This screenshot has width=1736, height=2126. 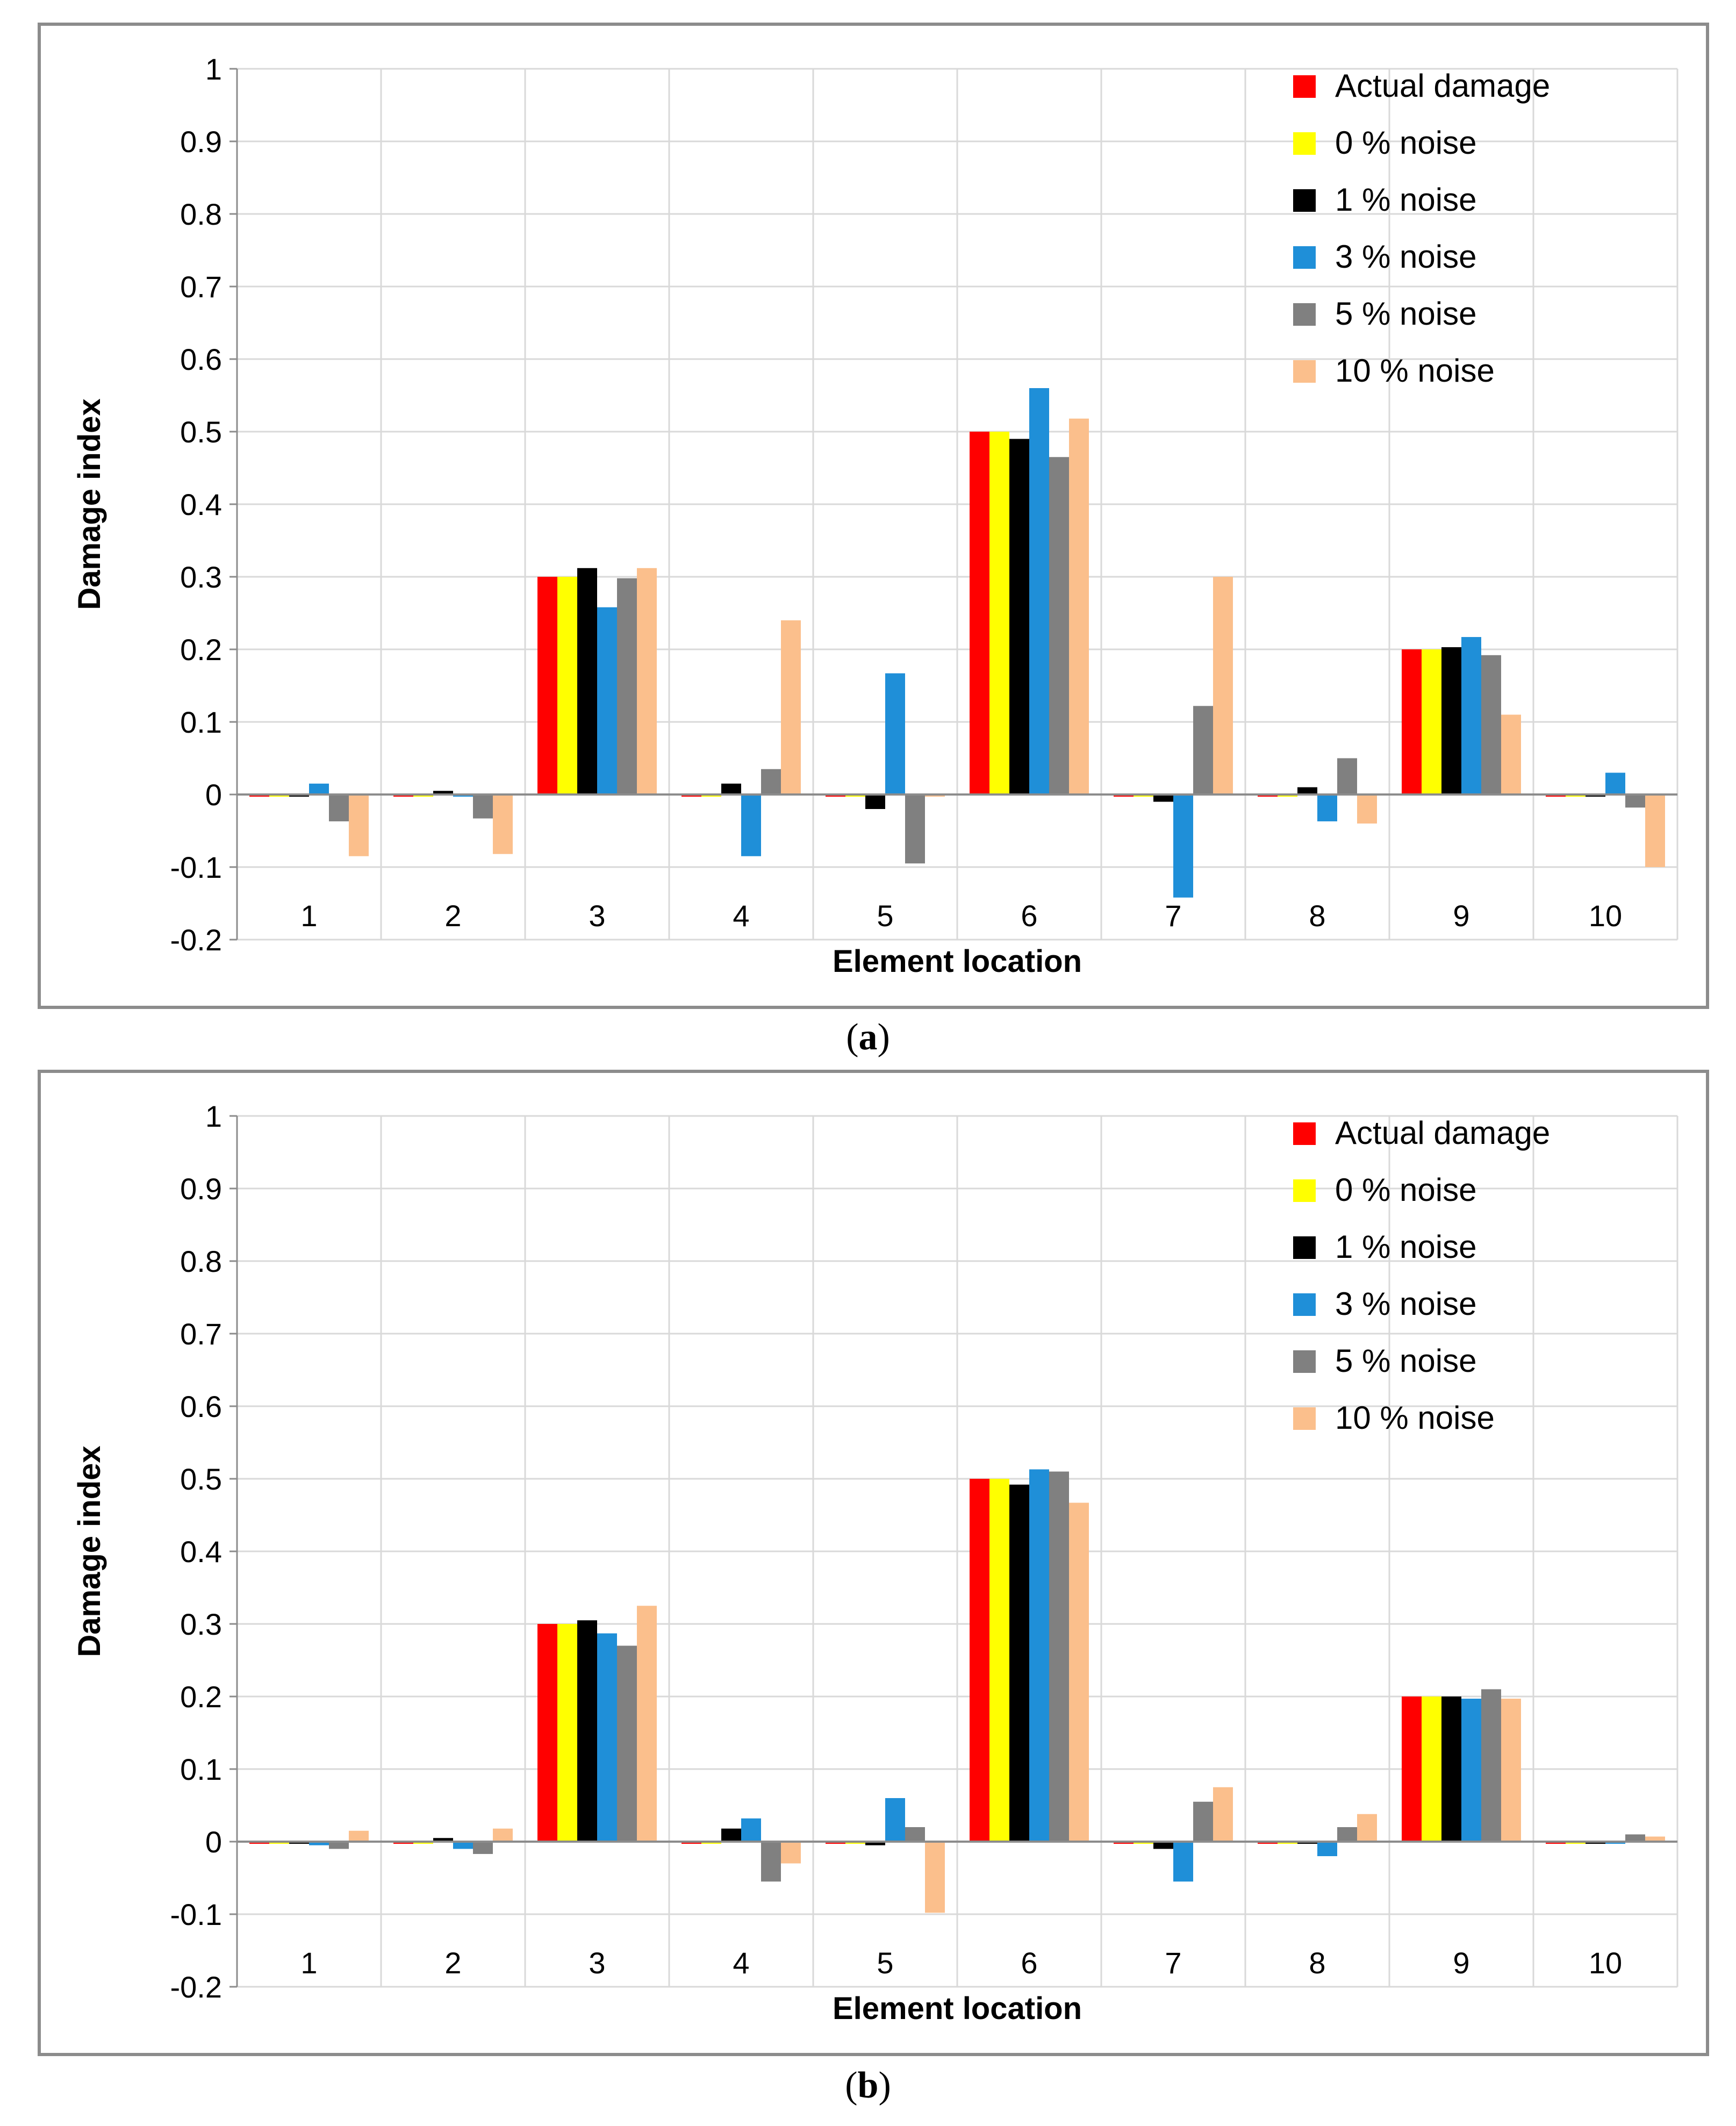 What do you see at coordinates (741, 1963) in the screenshot?
I see `x-tick-label: 4` at bounding box center [741, 1963].